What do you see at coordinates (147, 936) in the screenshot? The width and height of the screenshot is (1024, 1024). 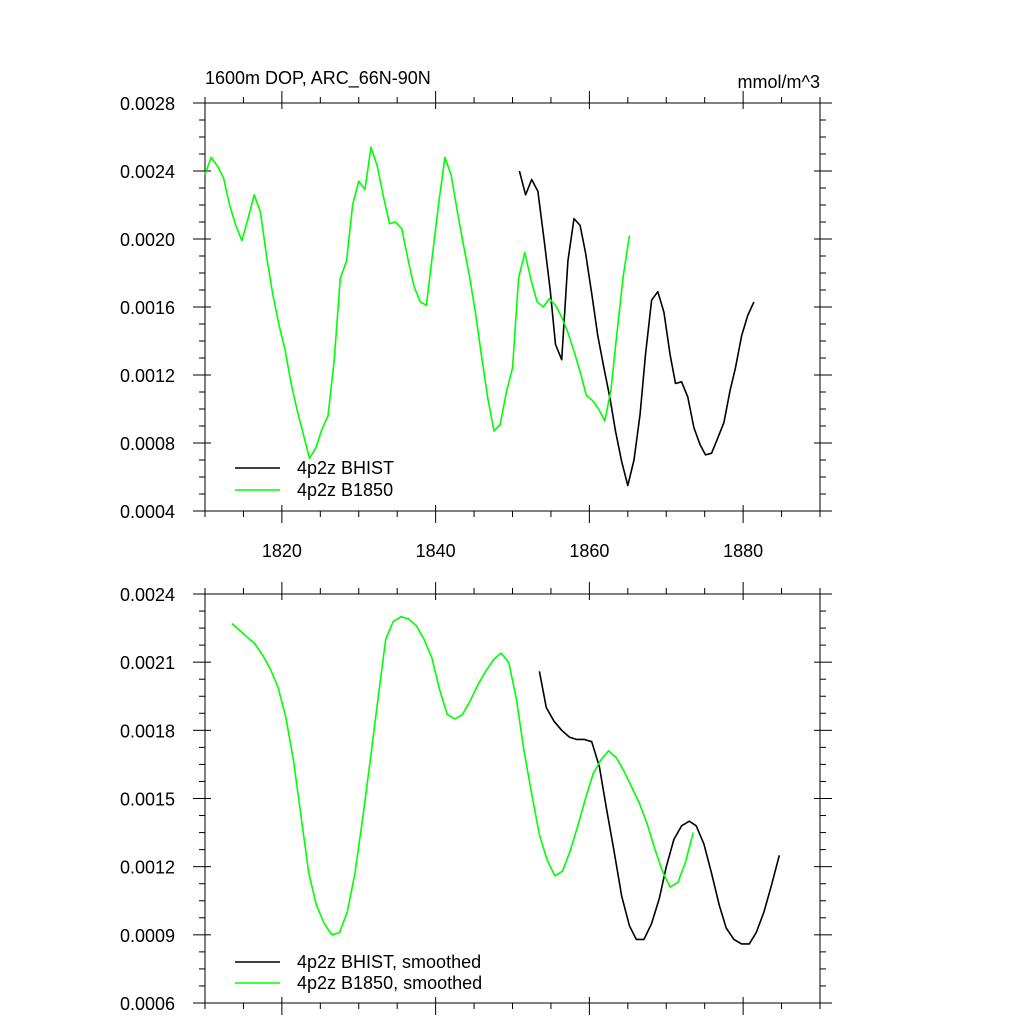 I see `y-tick-label: 0.0009` at bounding box center [147, 936].